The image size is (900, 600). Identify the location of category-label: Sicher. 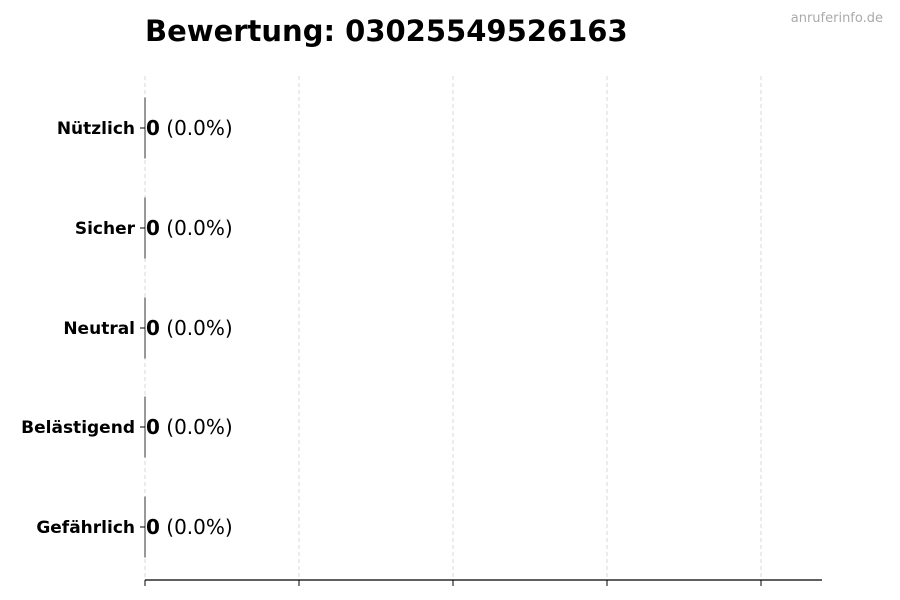
(105, 229).